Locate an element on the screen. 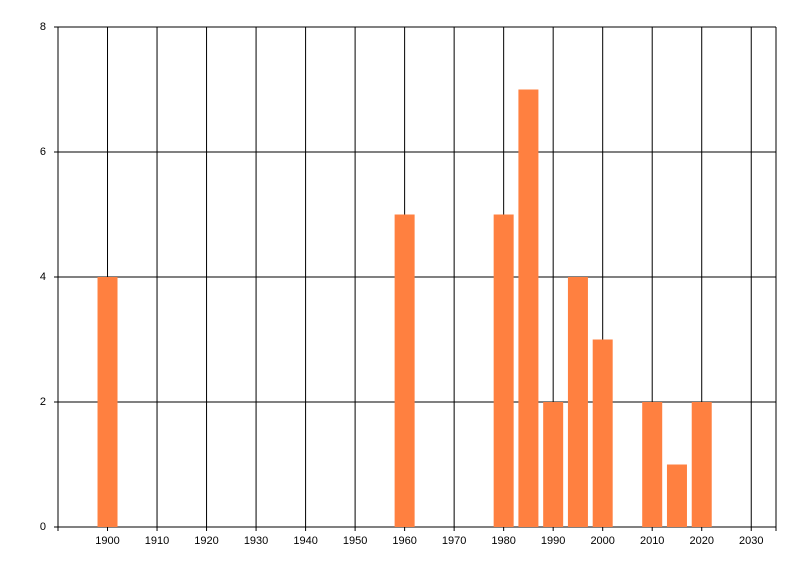  x-tick-label: 1910 is located at coordinates (157, 541).